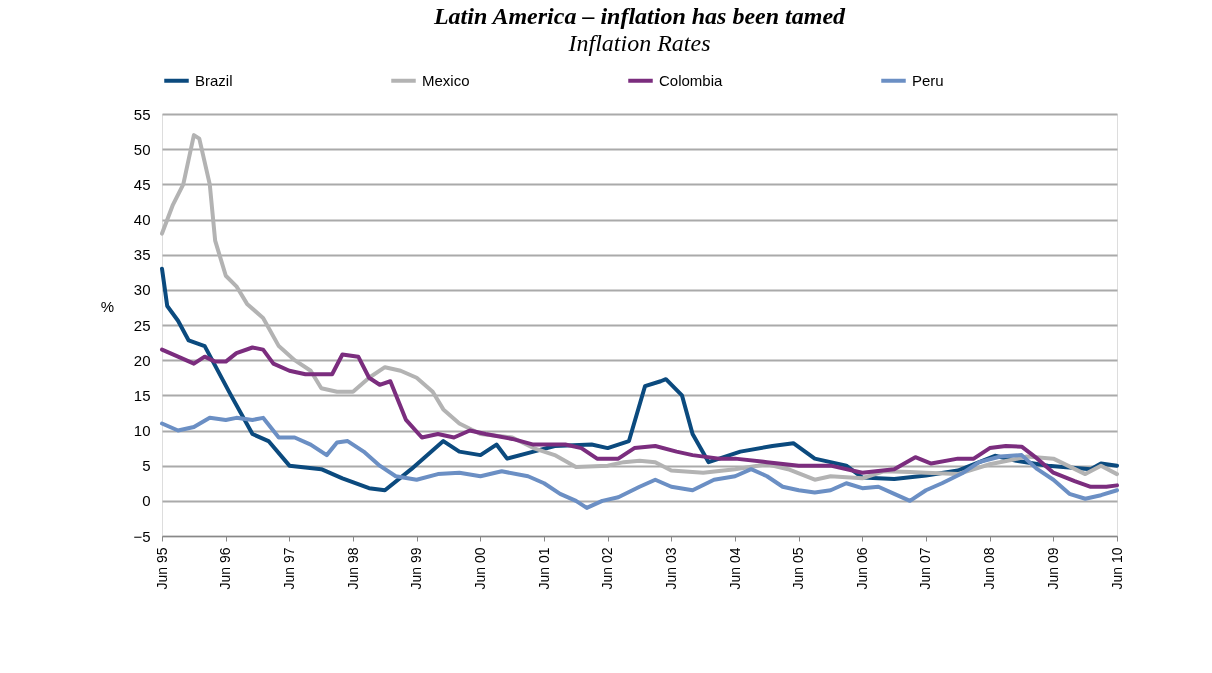 This screenshot has height=673, width=1212. I want to click on x-tick-label: Jun 99, so click(416, 568).